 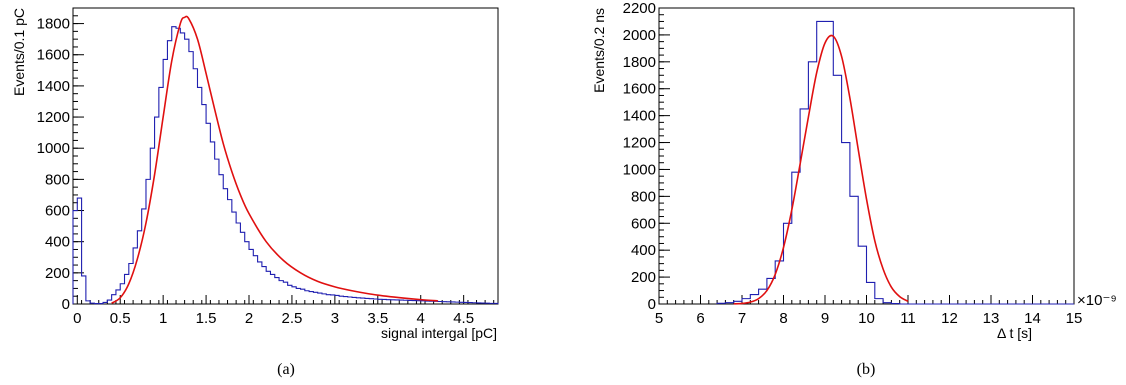 What do you see at coordinates (19, 52) in the screenshot?
I see `panel-a-y-title: Events/0.1 pC` at bounding box center [19, 52].